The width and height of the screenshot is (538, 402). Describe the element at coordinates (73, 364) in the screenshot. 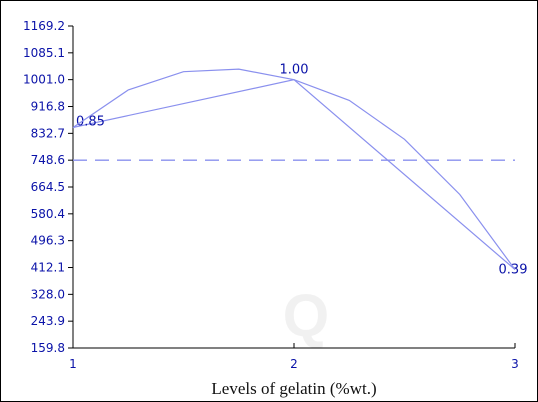

I see `x-tick-label: 1` at that location.